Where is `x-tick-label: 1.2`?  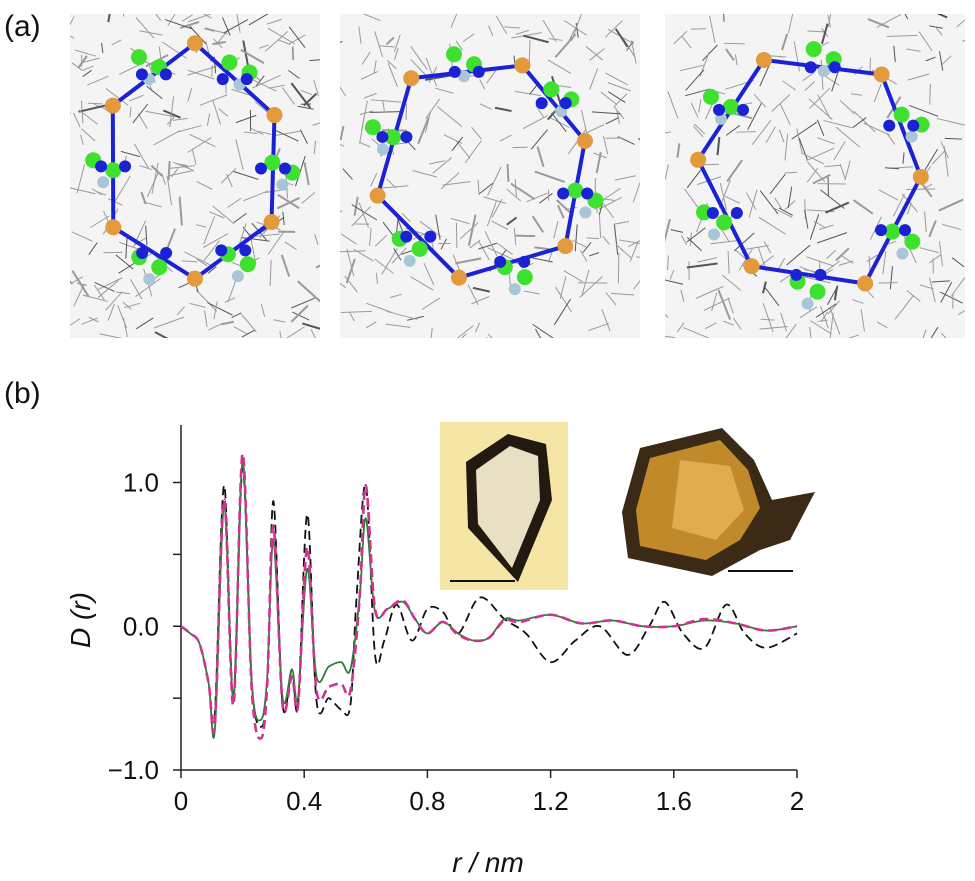 x-tick-label: 1.2 is located at coordinates (551, 801).